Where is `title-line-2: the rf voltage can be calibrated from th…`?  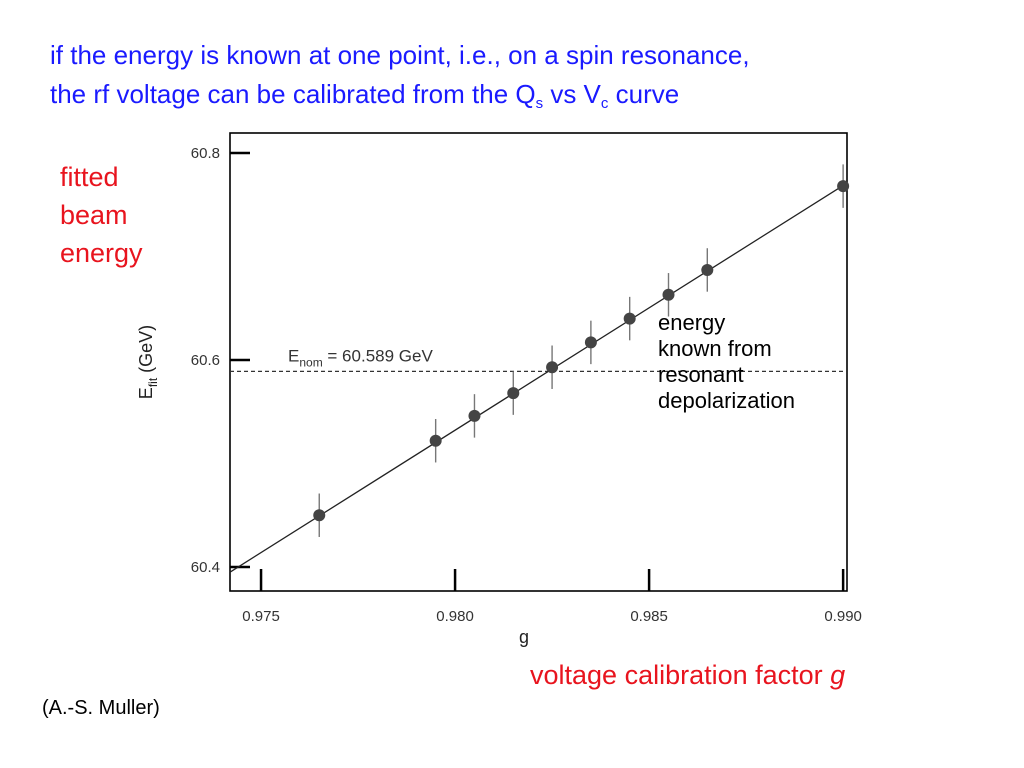
title-line-2: the rf voltage can be calibrated from th… is located at coordinates (400, 99).